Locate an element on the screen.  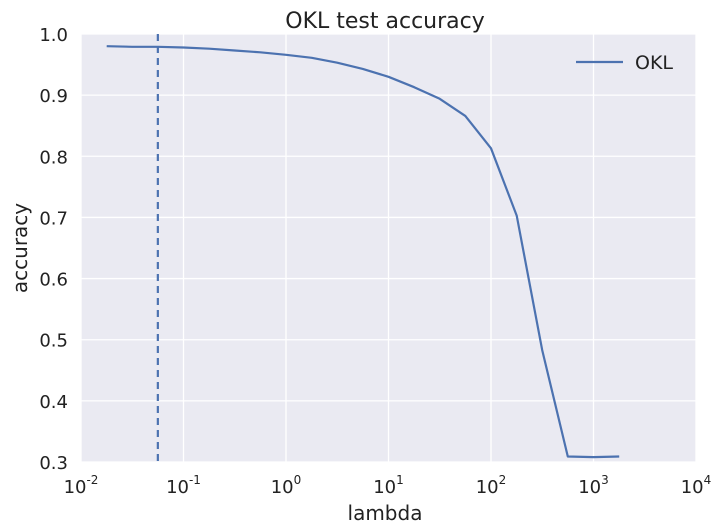
x-tick-label: 10⁴ is located at coordinates (696, 485).